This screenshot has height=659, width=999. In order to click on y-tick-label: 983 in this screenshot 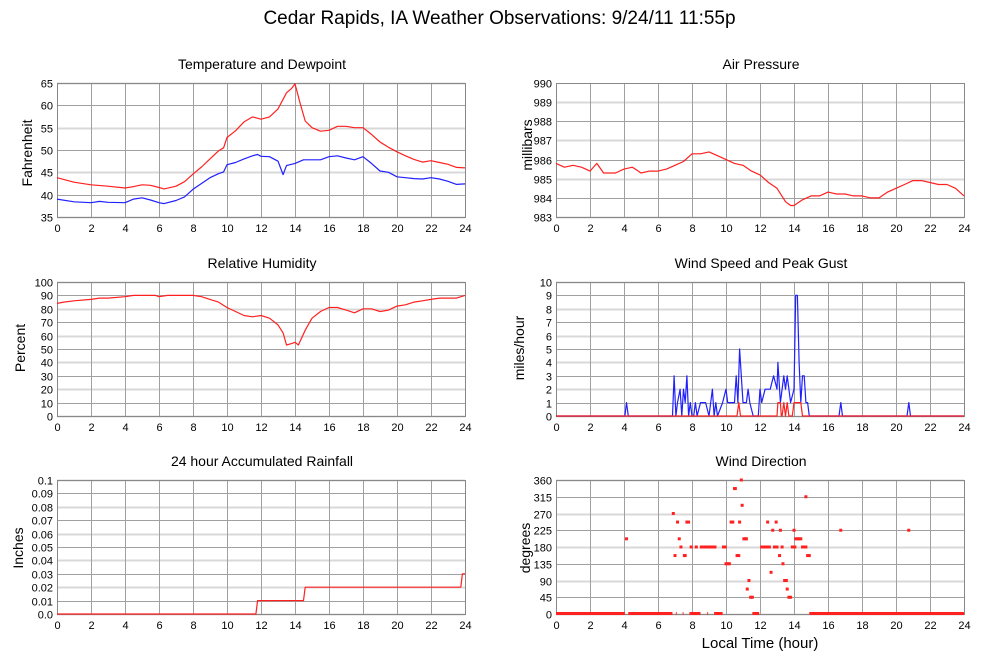, I will do `click(543, 219)`.